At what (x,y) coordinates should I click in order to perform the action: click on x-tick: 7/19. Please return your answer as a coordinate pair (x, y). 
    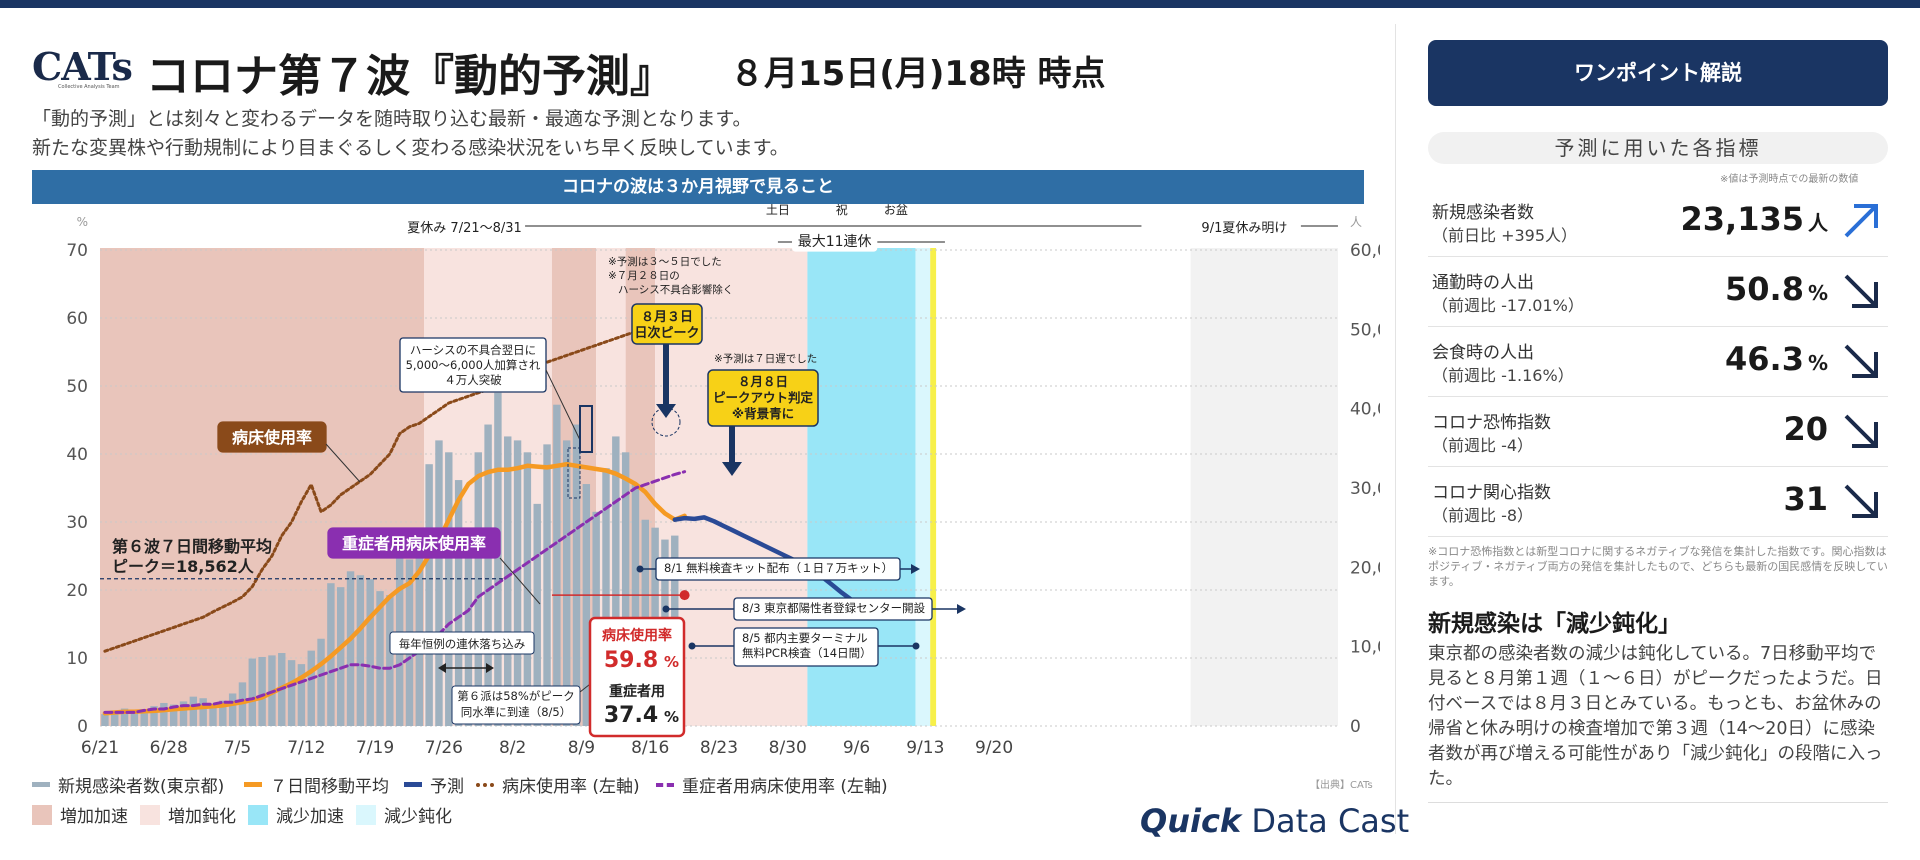
    Looking at the image, I should click on (375, 748).